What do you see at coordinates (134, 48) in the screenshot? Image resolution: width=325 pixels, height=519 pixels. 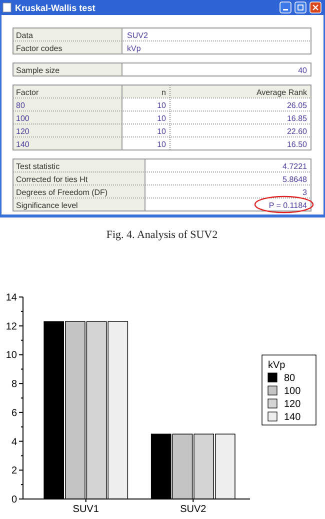 I see `text: kVp` at bounding box center [134, 48].